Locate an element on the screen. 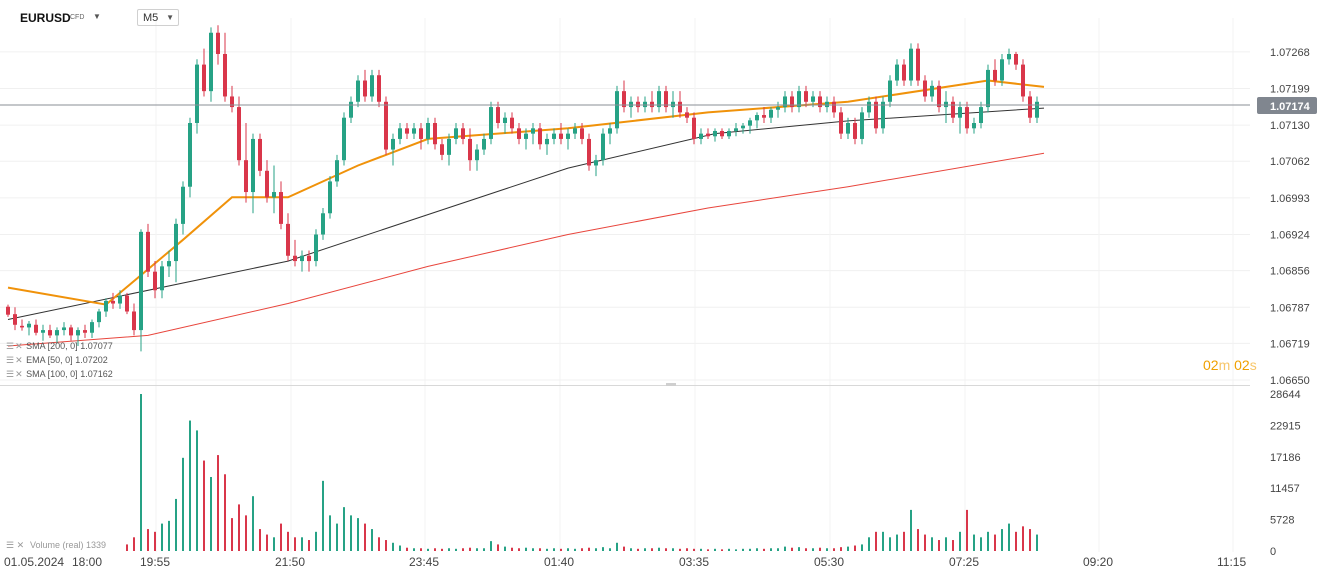 The height and width of the screenshot is (577, 1330). time-tick-label: 23:45 is located at coordinates (424, 562).